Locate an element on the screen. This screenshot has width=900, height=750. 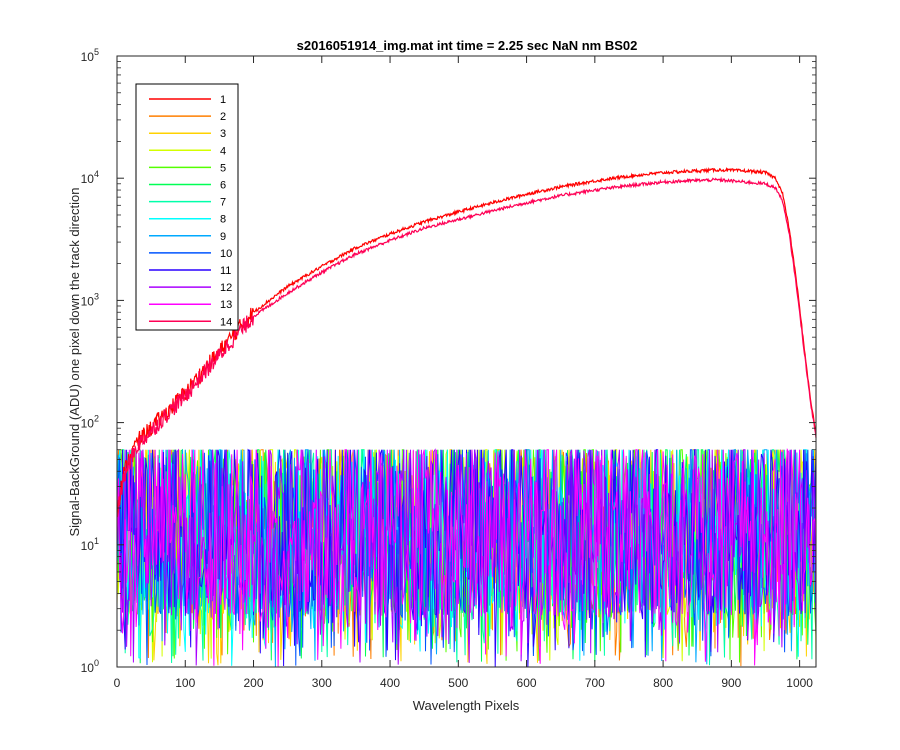
y-tick-exponent: 0 is located at coordinates (96, 663).